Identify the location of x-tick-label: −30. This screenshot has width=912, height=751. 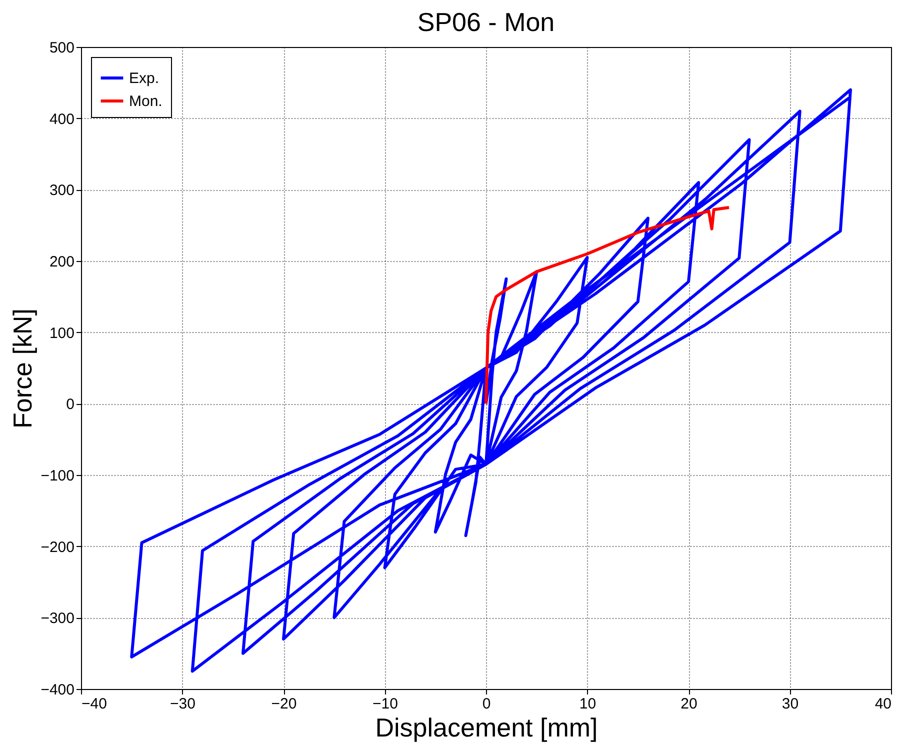
(183, 704).